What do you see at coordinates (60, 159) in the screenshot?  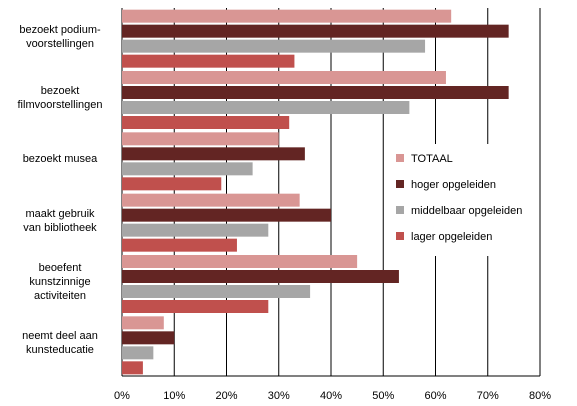 I see `category-label: bezoekt musea` at bounding box center [60, 159].